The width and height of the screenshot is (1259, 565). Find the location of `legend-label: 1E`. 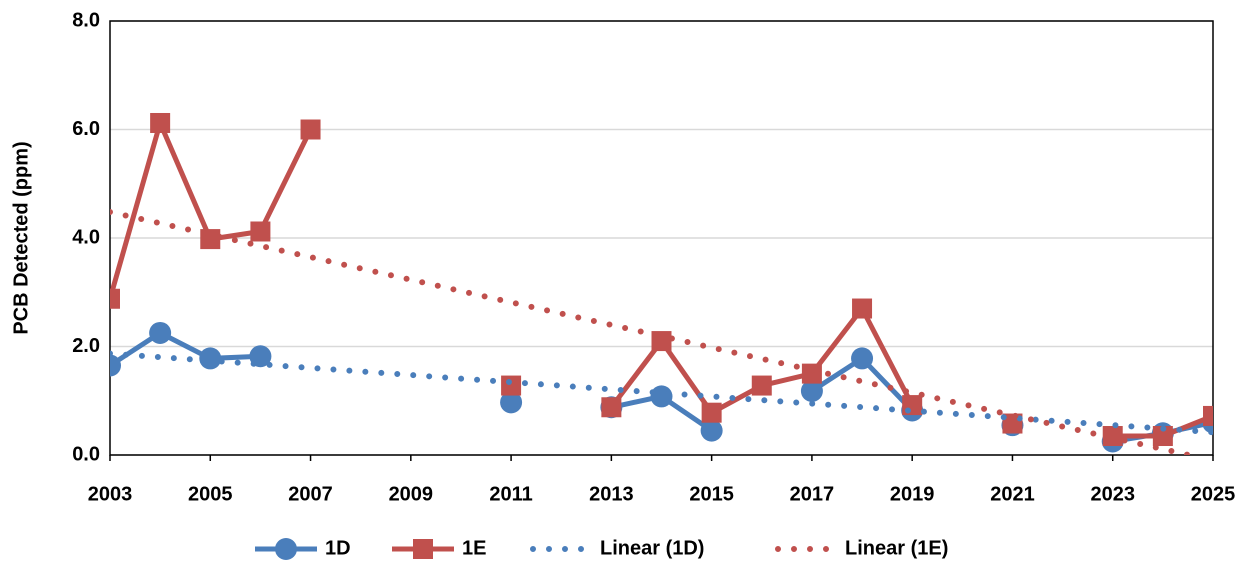

legend-label: 1E is located at coordinates (474, 548).